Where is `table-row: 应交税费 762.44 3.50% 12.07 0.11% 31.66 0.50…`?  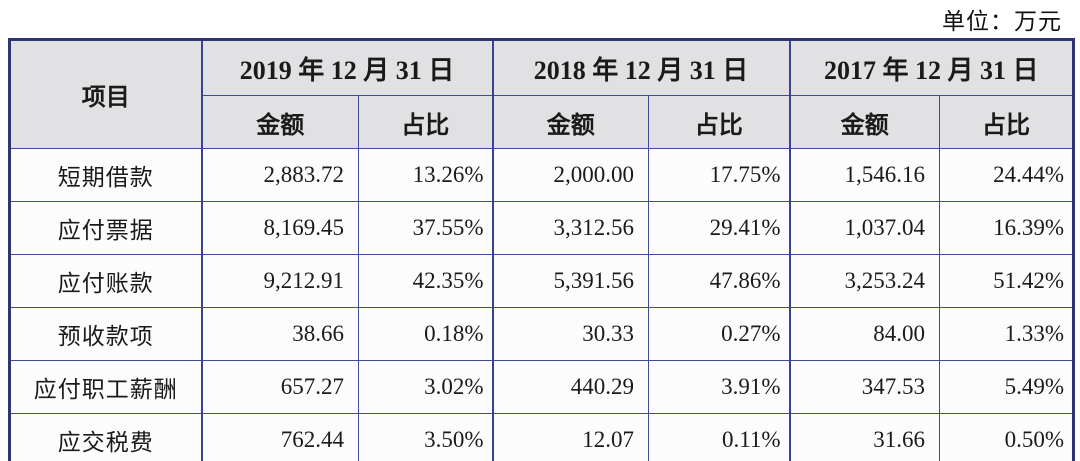 table-row: 应交税费 762.44 3.50% 12.07 0.11% 31.66 0.50… is located at coordinates (542, 437).